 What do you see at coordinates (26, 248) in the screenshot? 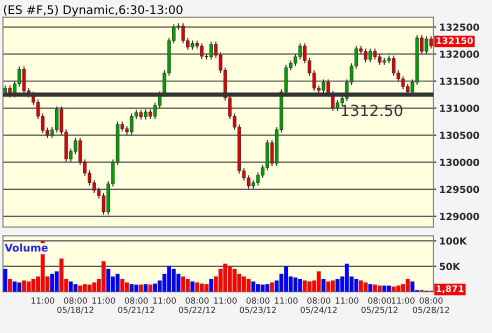
I see `text: Volume` at bounding box center [26, 248].